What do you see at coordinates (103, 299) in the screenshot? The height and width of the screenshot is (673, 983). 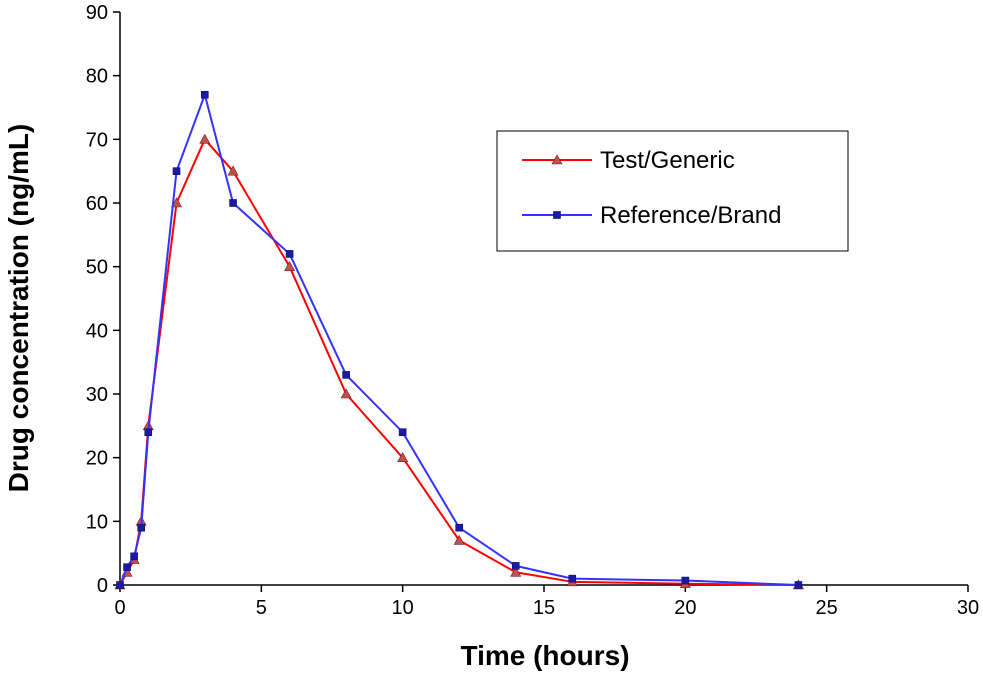 I see `y-ticks: 0 10 20 30 40 50 60 70 80 90` at bounding box center [103, 299].